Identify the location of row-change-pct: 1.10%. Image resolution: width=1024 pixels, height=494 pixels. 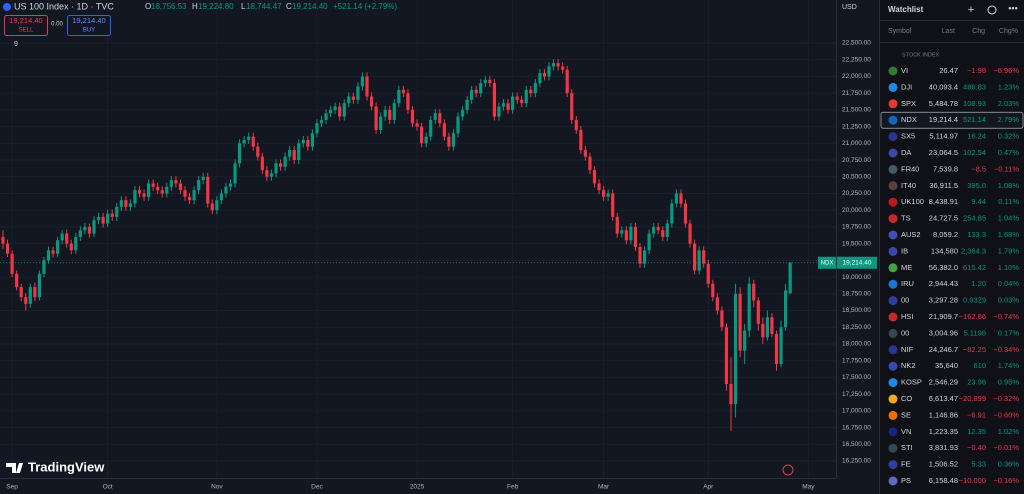
(1009, 267).